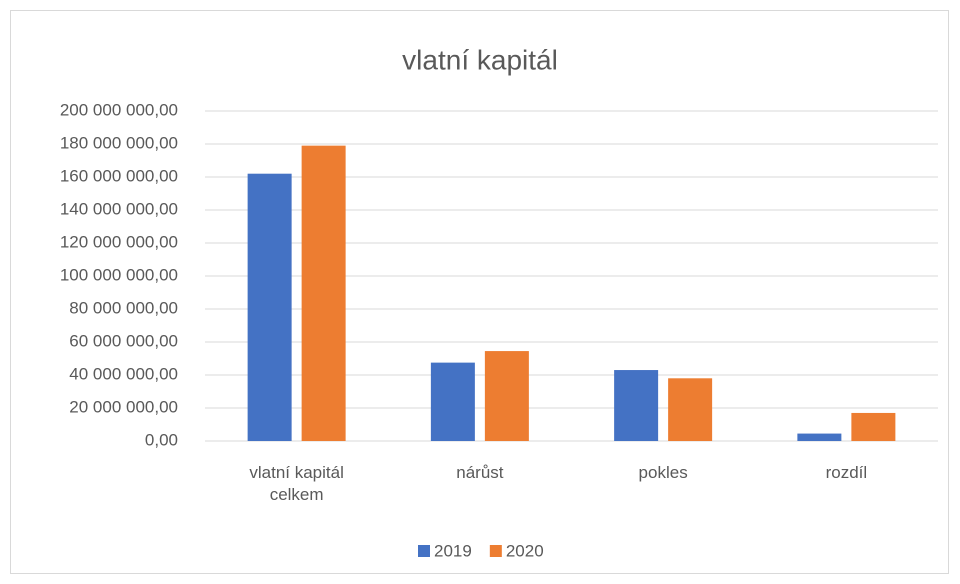 The image size is (960, 584). Describe the element at coordinates (123, 307) in the screenshot. I see `y-tick-label: 80 000 000,00` at that location.